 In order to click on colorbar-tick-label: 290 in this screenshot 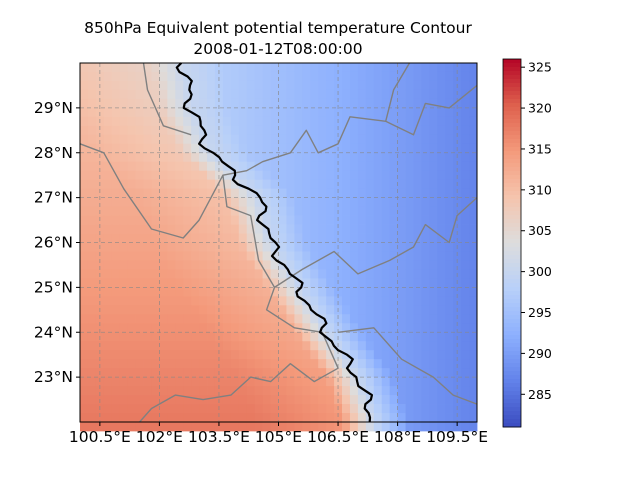, I will do `click(540, 353)`.